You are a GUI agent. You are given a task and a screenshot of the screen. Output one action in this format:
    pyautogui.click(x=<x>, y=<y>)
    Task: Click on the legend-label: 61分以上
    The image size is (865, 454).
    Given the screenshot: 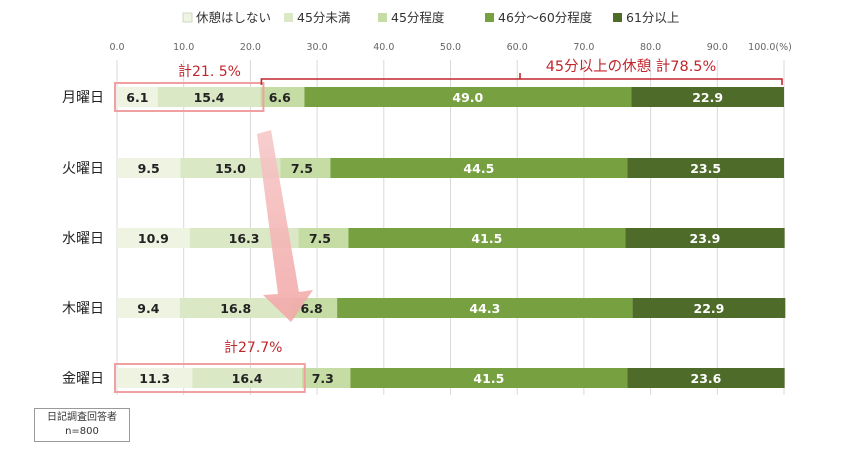 What is the action you would take?
    pyautogui.click(x=652, y=17)
    